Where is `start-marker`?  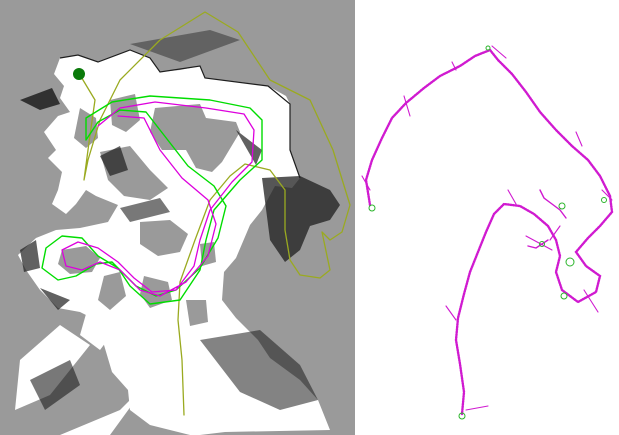 start-marker is located at coordinates (79, 74).